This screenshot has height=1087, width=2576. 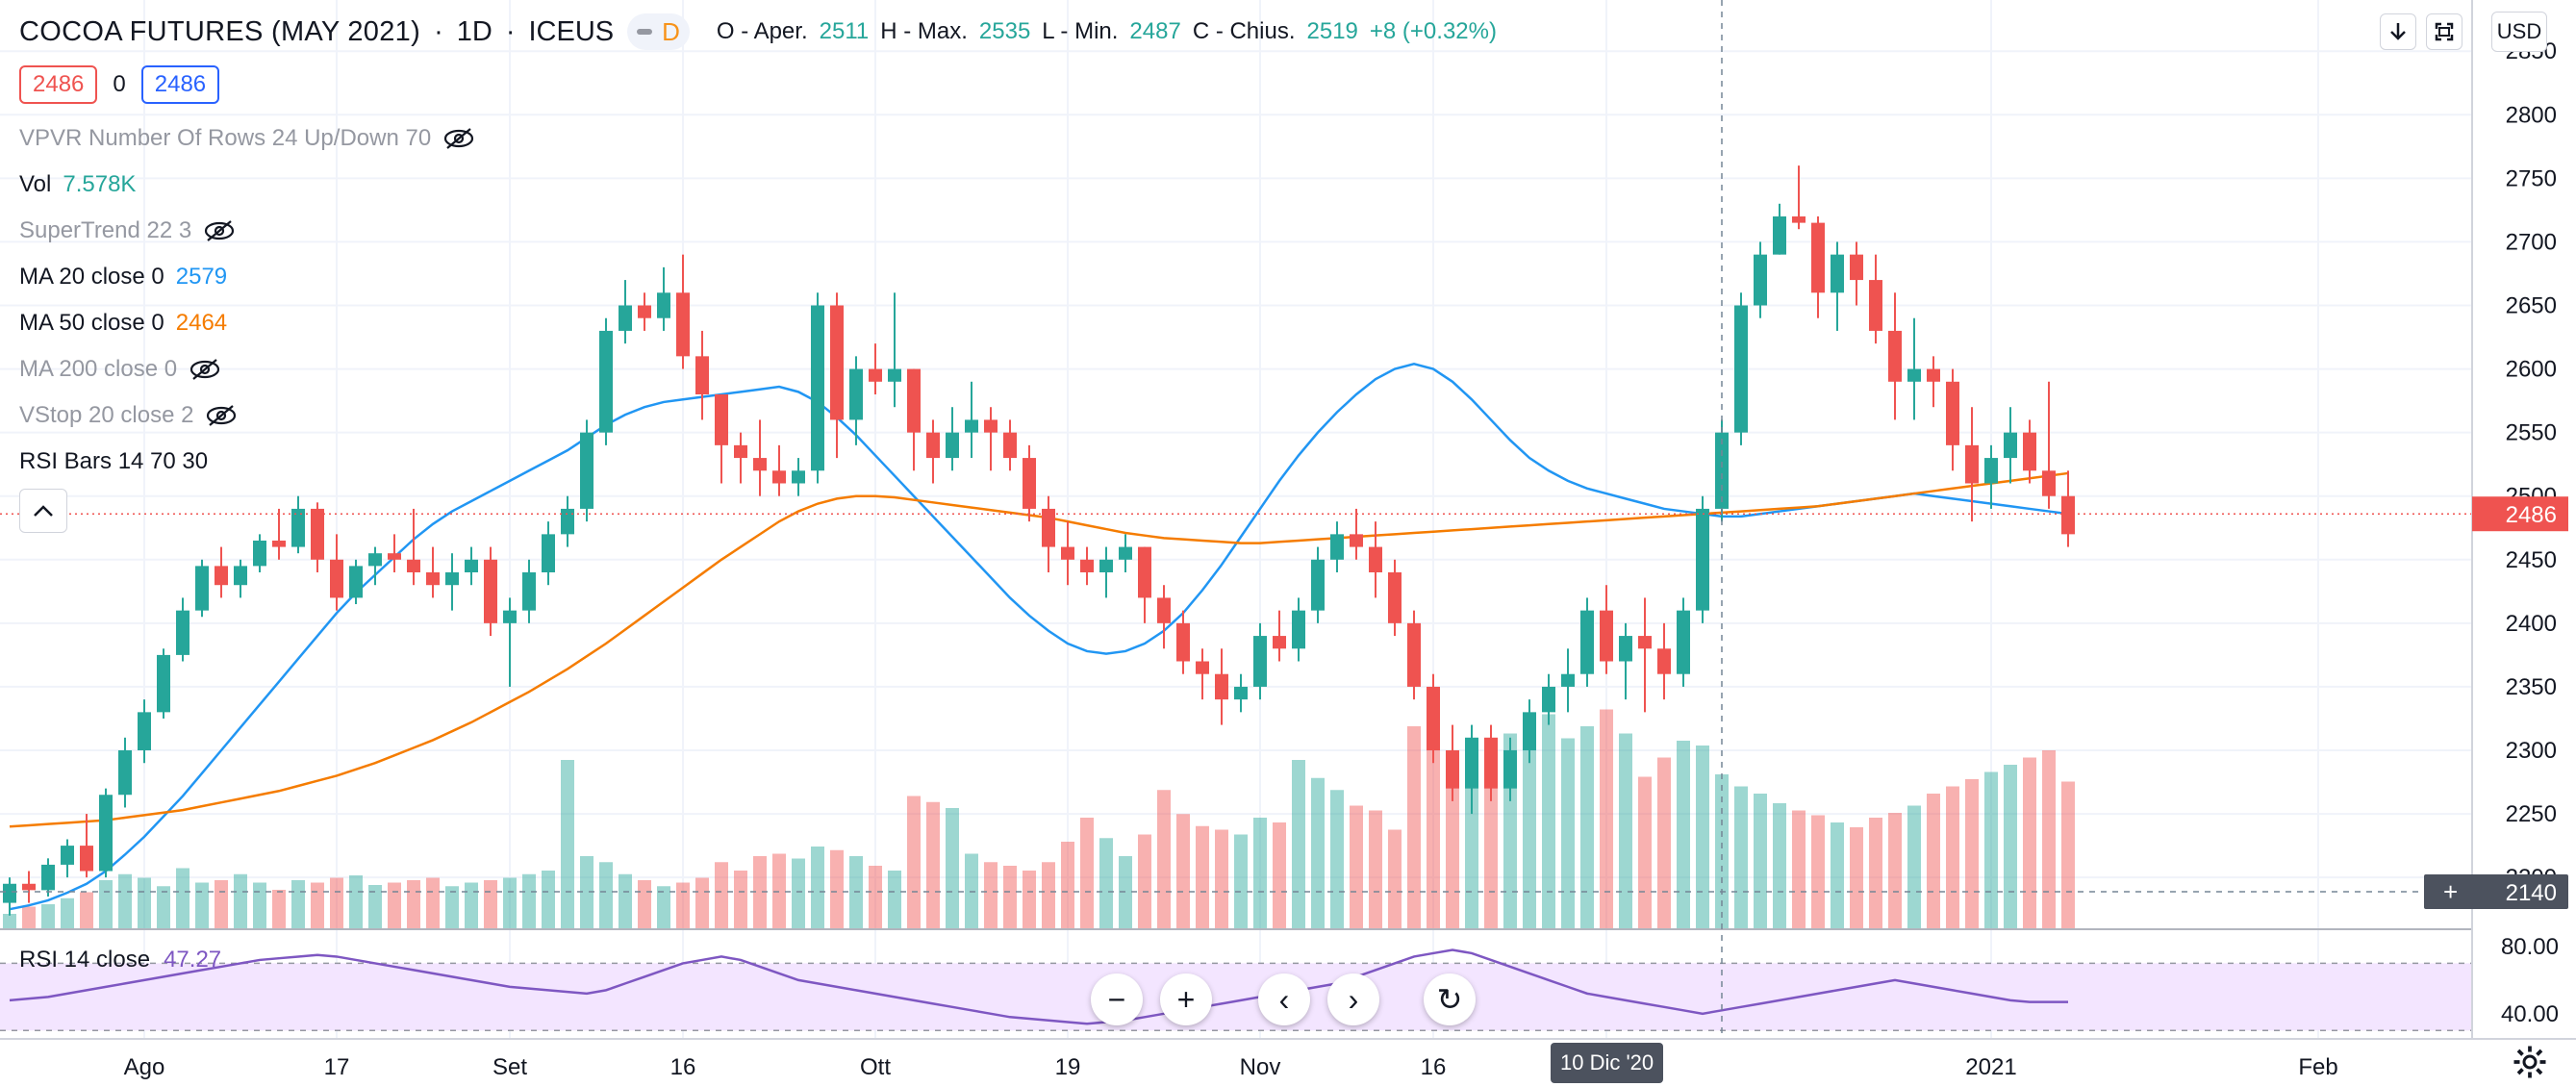 What do you see at coordinates (658, 32) in the screenshot?
I see `market-status-pill: D` at bounding box center [658, 32].